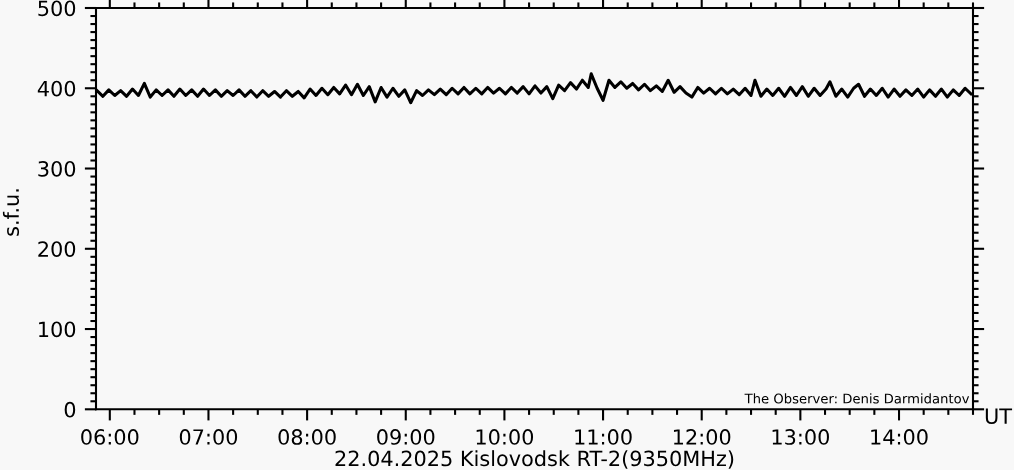 This screenshot has width=1014, height=470. Describe the element at coordinates (406, 437) in the screenshot. I see `x-tick-label: 09:00` at that location.